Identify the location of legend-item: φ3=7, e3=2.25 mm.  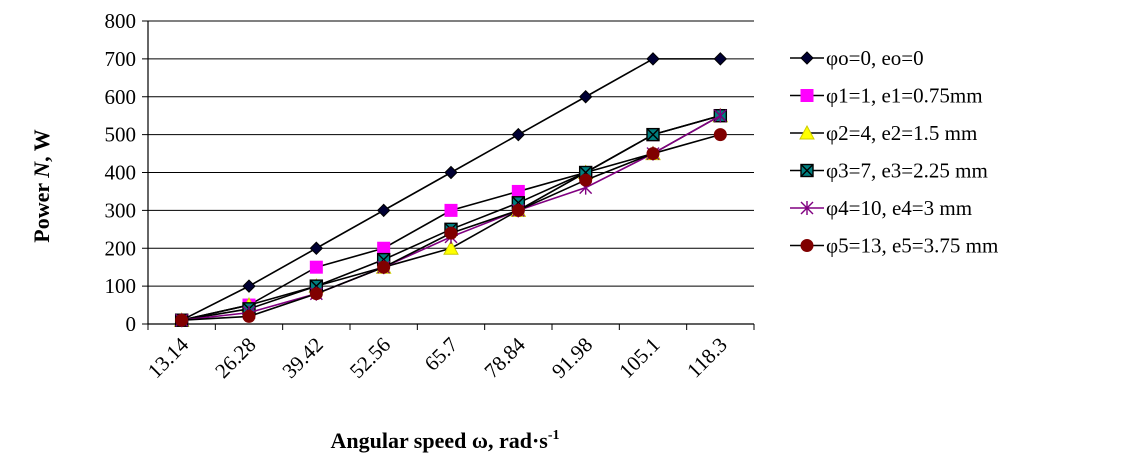
(889, 171).